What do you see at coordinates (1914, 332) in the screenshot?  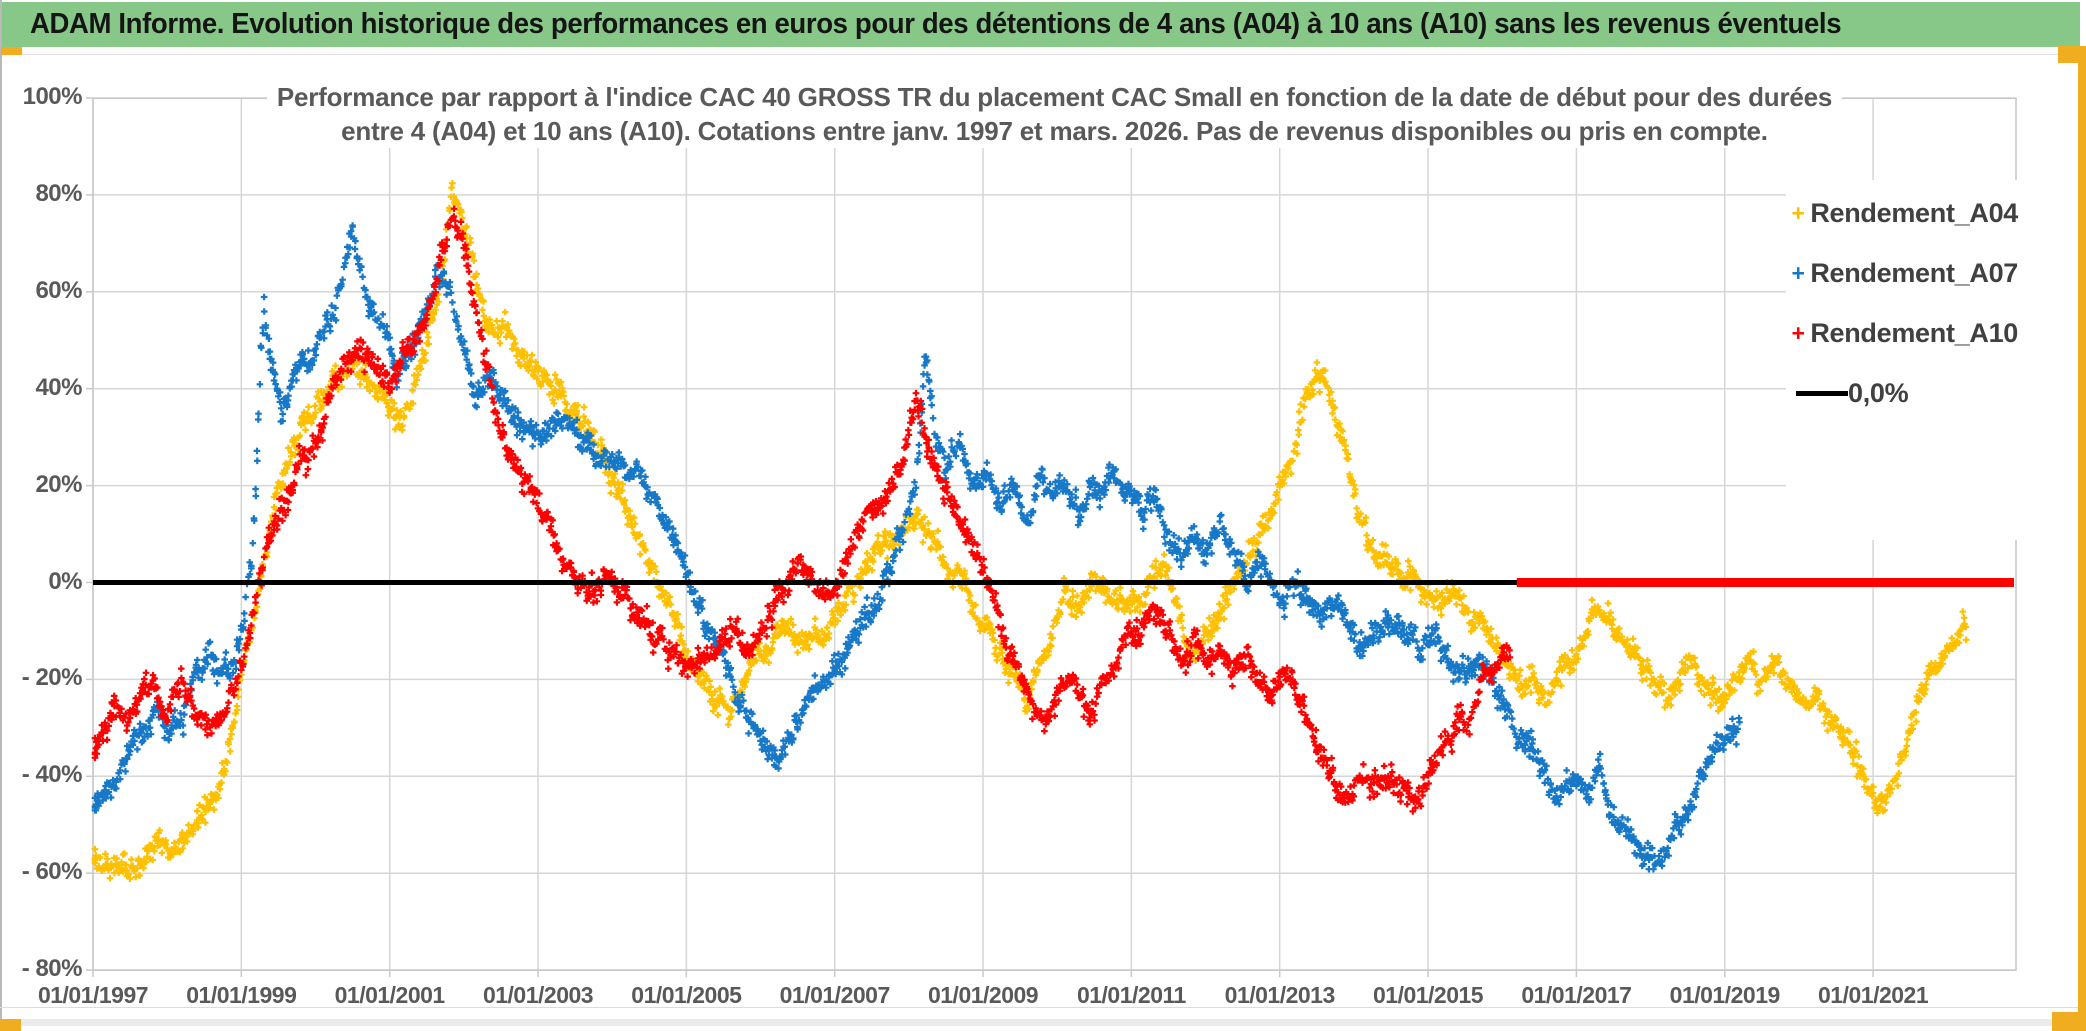 I see `legend-label: Rendement_A10` at bounding box center [1914, 332].